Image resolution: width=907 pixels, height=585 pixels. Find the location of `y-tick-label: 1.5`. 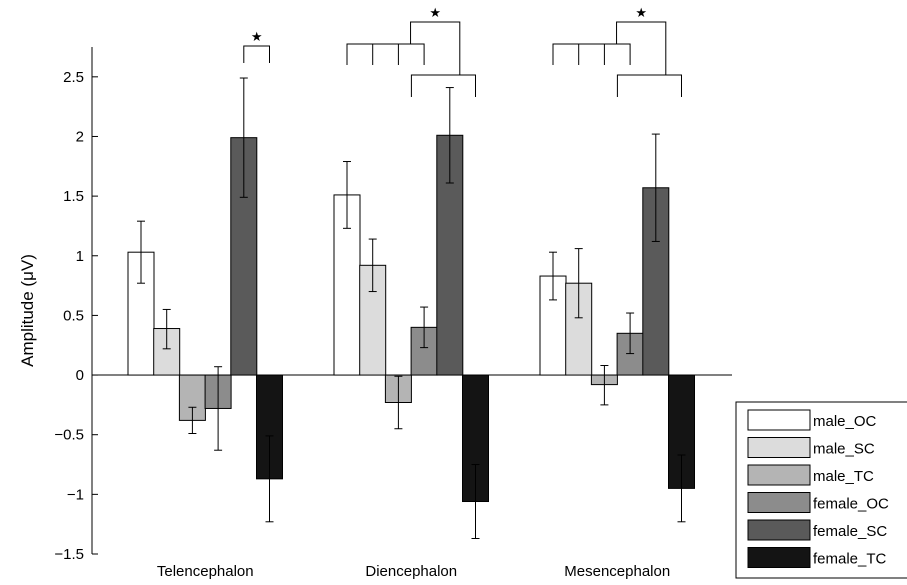

y-tick-label: 1.5 is located at coordinates (73, 196).